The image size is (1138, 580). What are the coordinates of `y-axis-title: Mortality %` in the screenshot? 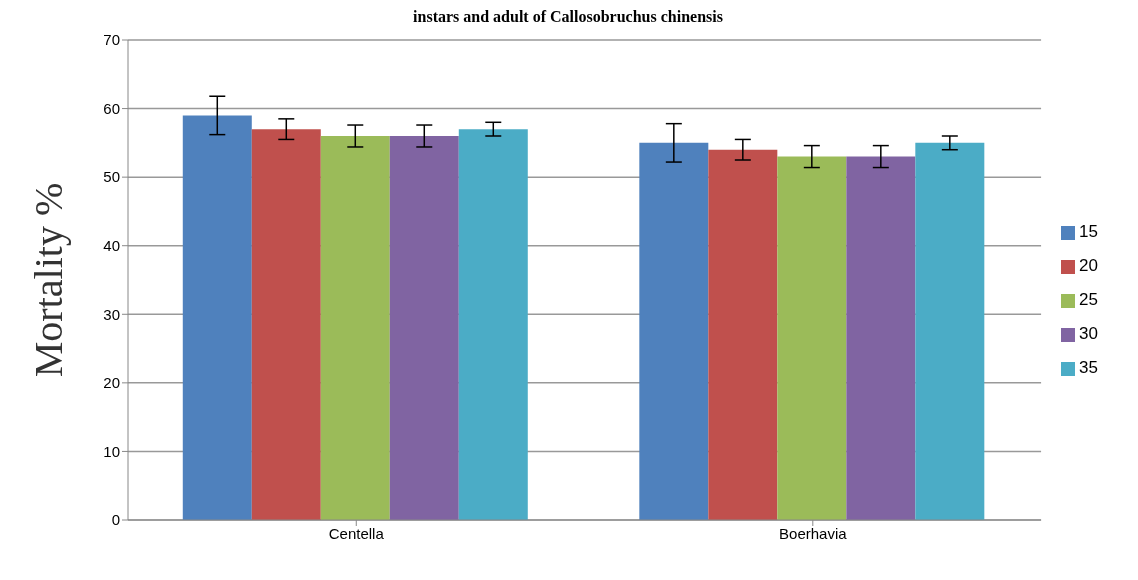 It's located at (49, 280).